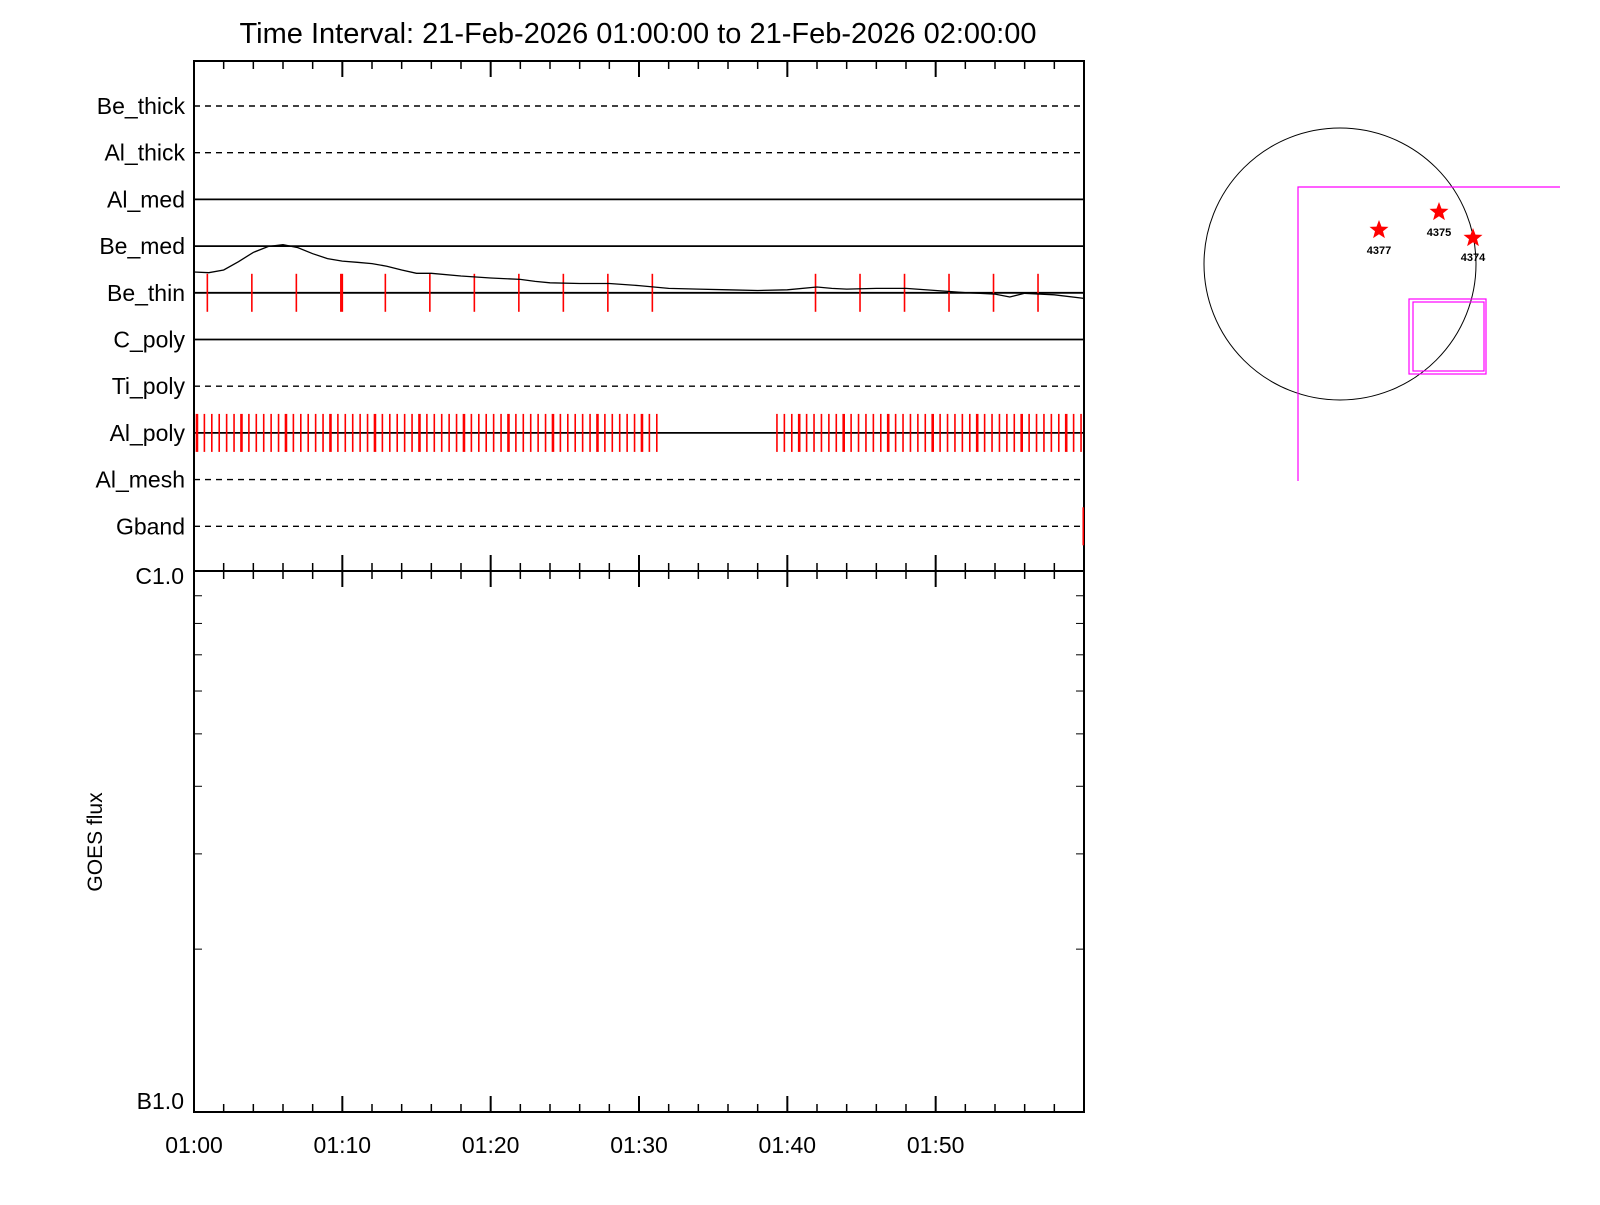  I want to click on fov-box-outer, so click(1447, 336).